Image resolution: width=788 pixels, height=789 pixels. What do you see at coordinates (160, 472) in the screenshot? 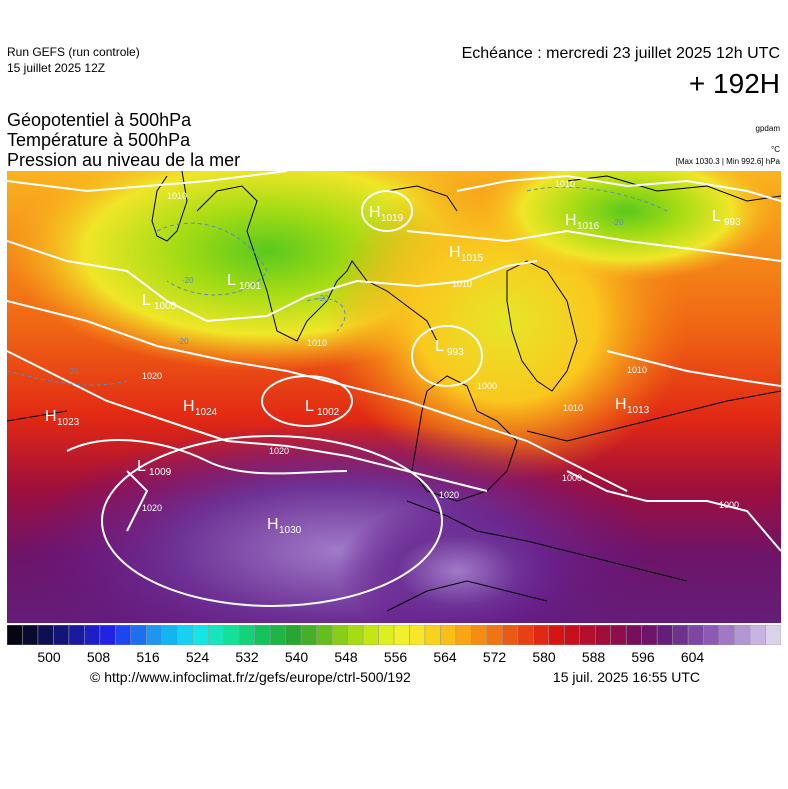
I see `pressure-center-value: 1009` at bounding box center [160, 472].